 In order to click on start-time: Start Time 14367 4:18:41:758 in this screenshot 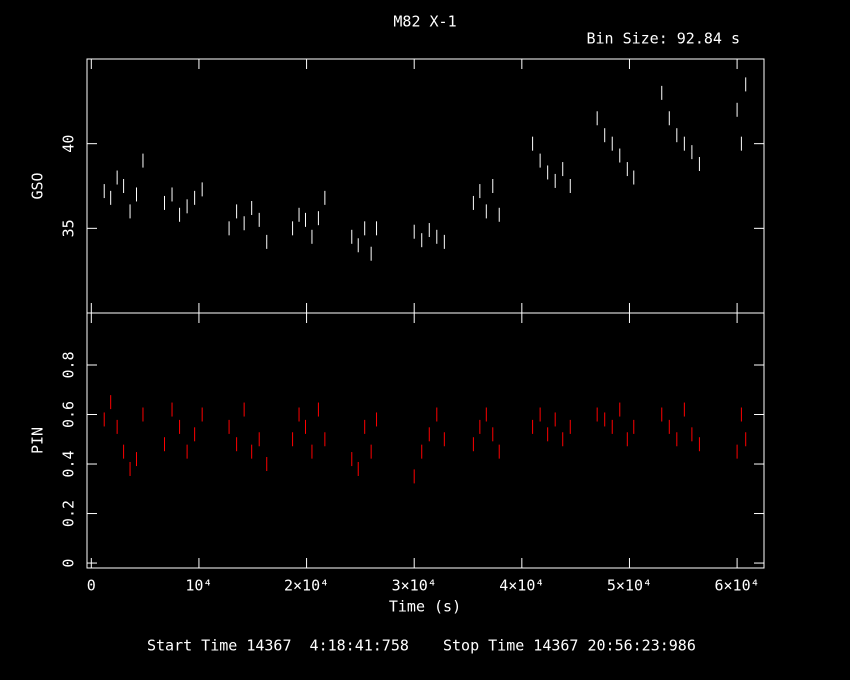, I will do `click(278, 646)`.